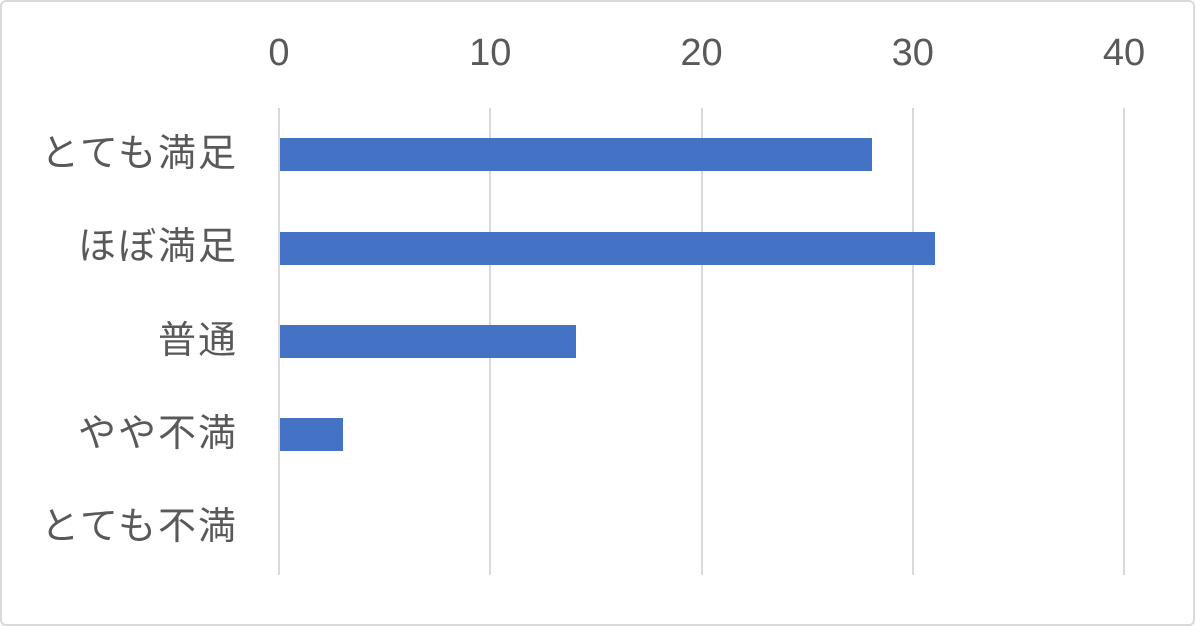 The image size is (1195, 626). What do you see at coordinates (139, 527) in the screenshot?
I see `y-axis-category-label: とても不満` at bounding box center [139, 527].